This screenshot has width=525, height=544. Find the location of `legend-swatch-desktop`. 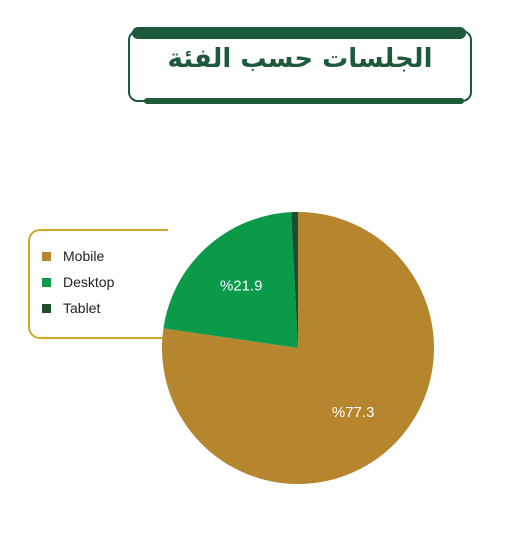

legend-swatch-desktop is located at coordinates (46, 282).